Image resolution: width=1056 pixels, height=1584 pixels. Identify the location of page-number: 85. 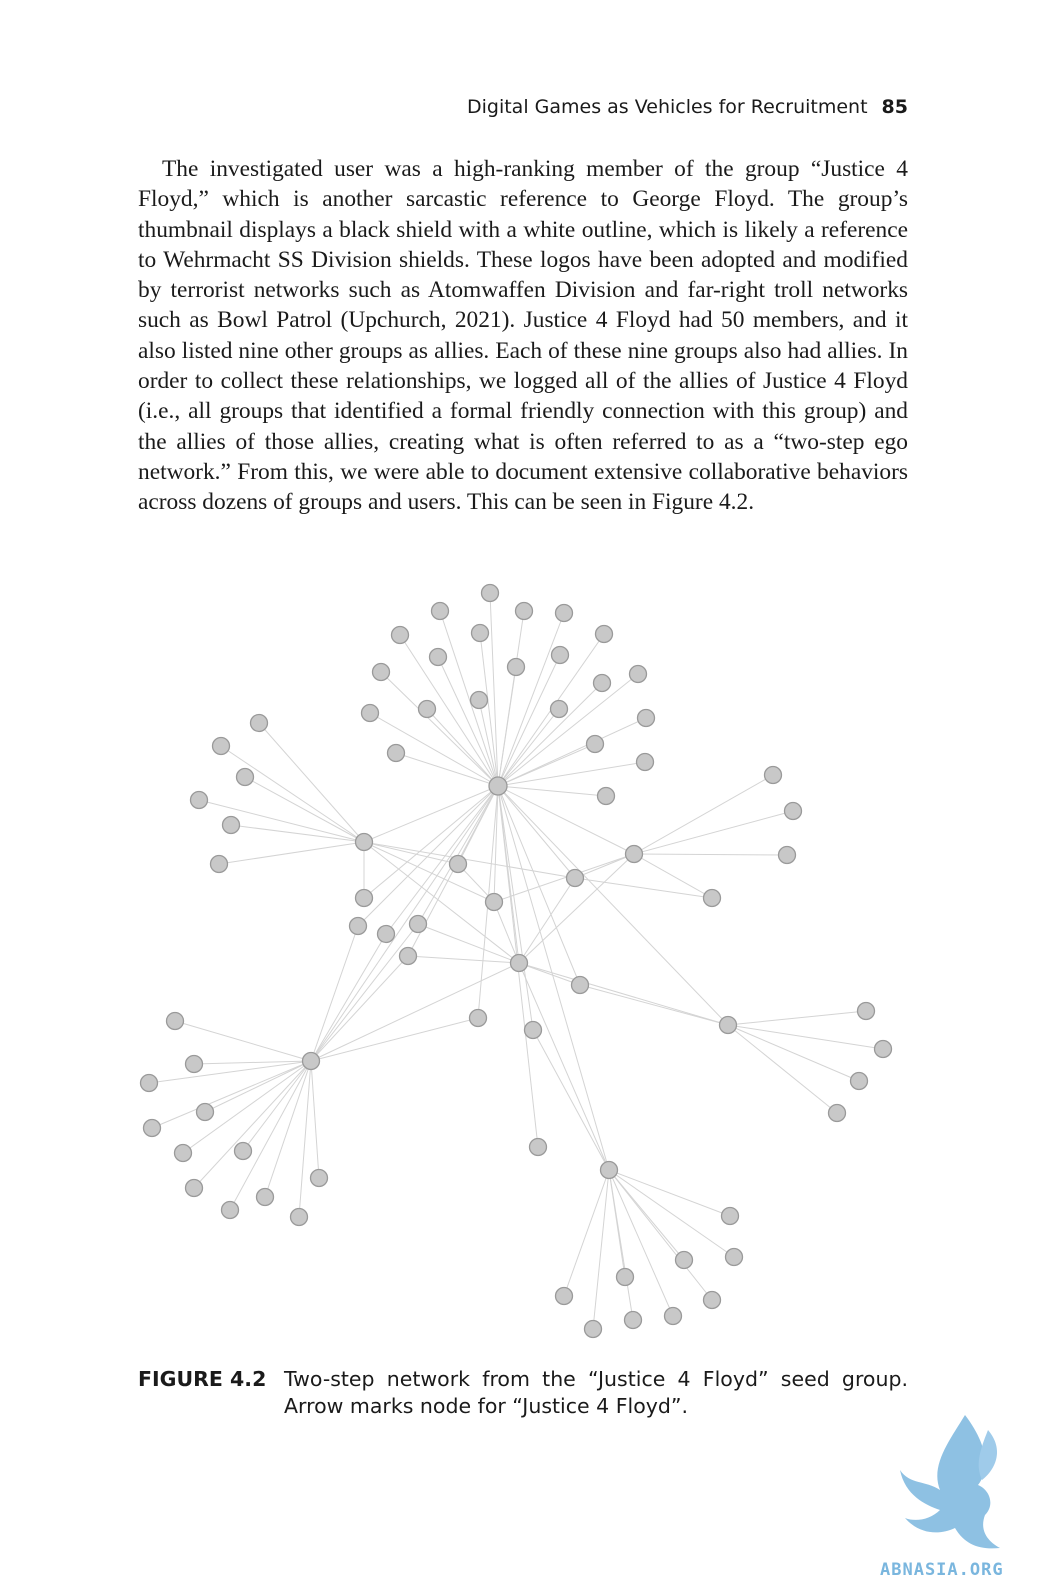
(894, 107).